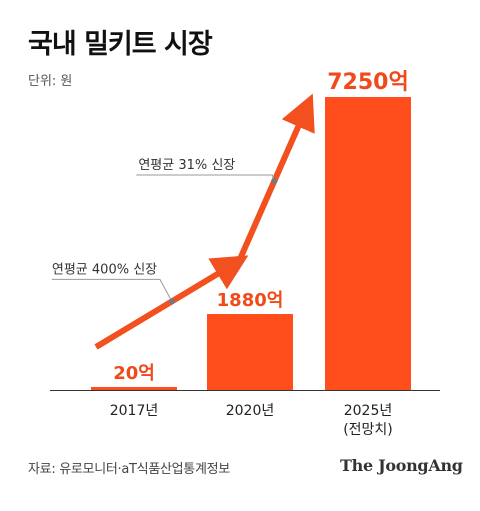 This screenshot has height=511, width=480. I want to click on category-label-2-0: 2025년, so click(368, 411).